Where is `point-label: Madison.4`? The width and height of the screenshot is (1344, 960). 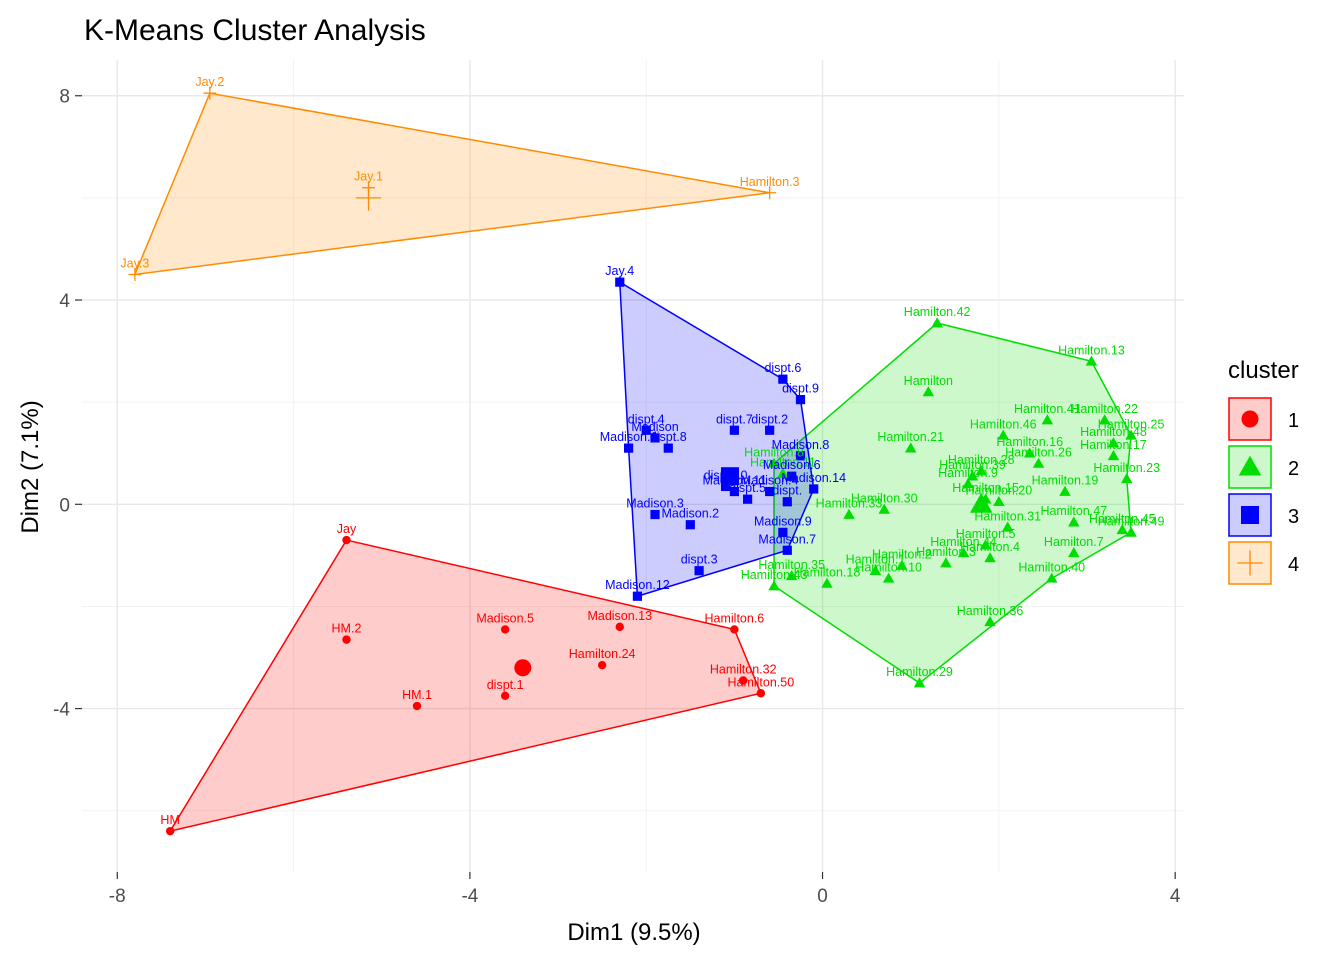 point-label: Madison.4 is located at coordinates (770, 481).